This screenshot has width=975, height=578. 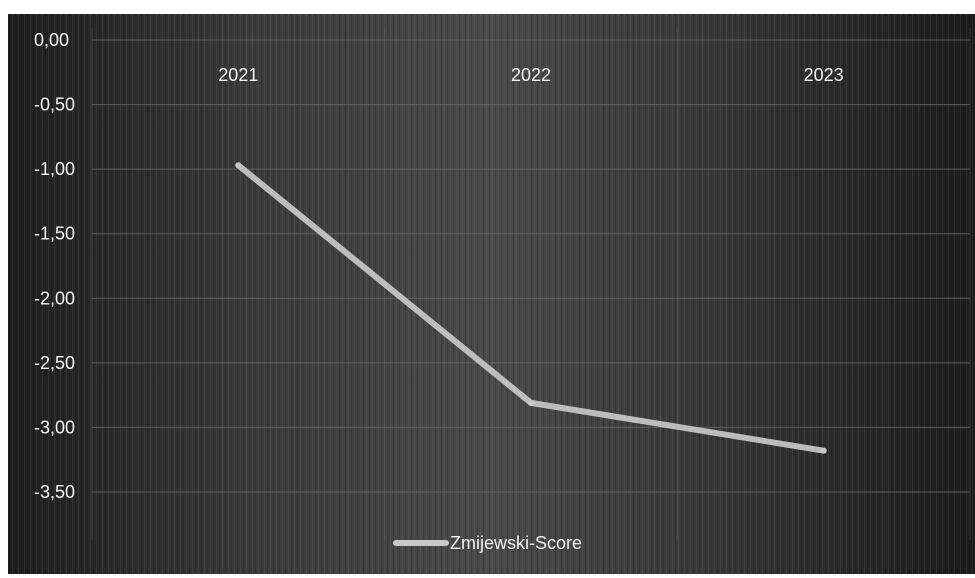 I want to click on x-axis-category-labels: 2021 2022 2023, so click(x=530, y=75).